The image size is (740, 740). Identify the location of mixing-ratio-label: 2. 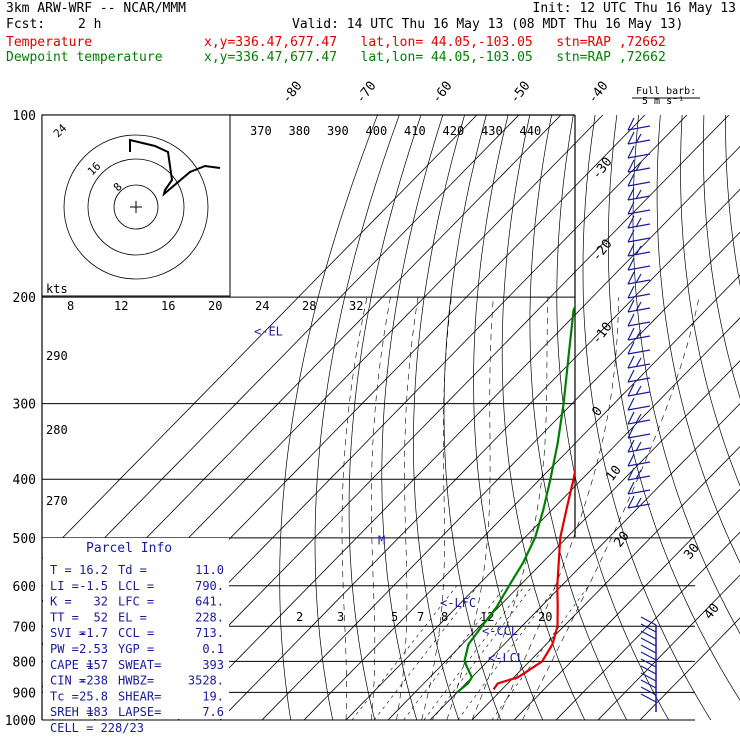
(299, 617).